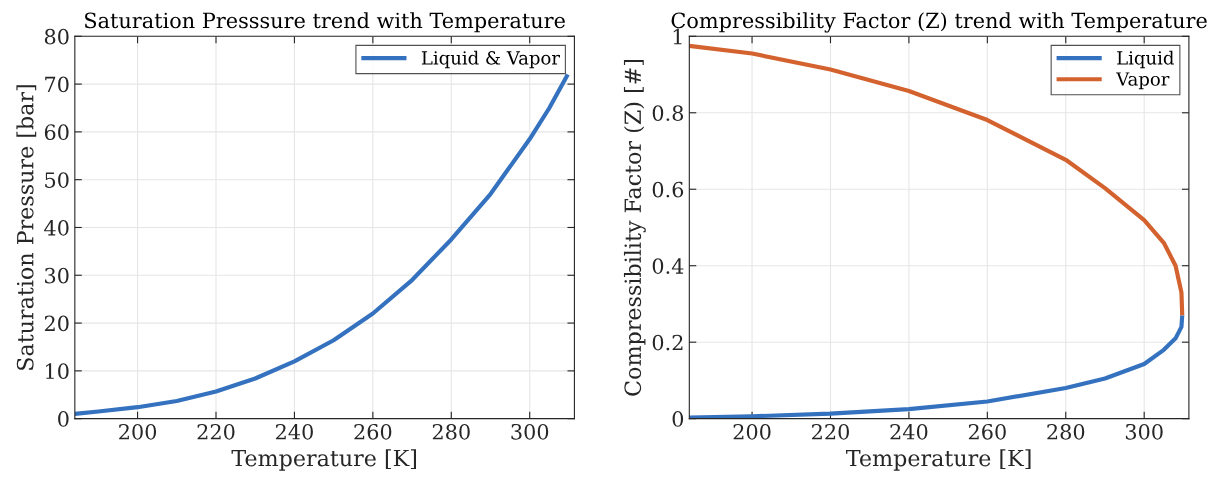  Describe the element at coordinates (1142, 81) in the screenshot. I see `legend-label: Vapor` at that location.